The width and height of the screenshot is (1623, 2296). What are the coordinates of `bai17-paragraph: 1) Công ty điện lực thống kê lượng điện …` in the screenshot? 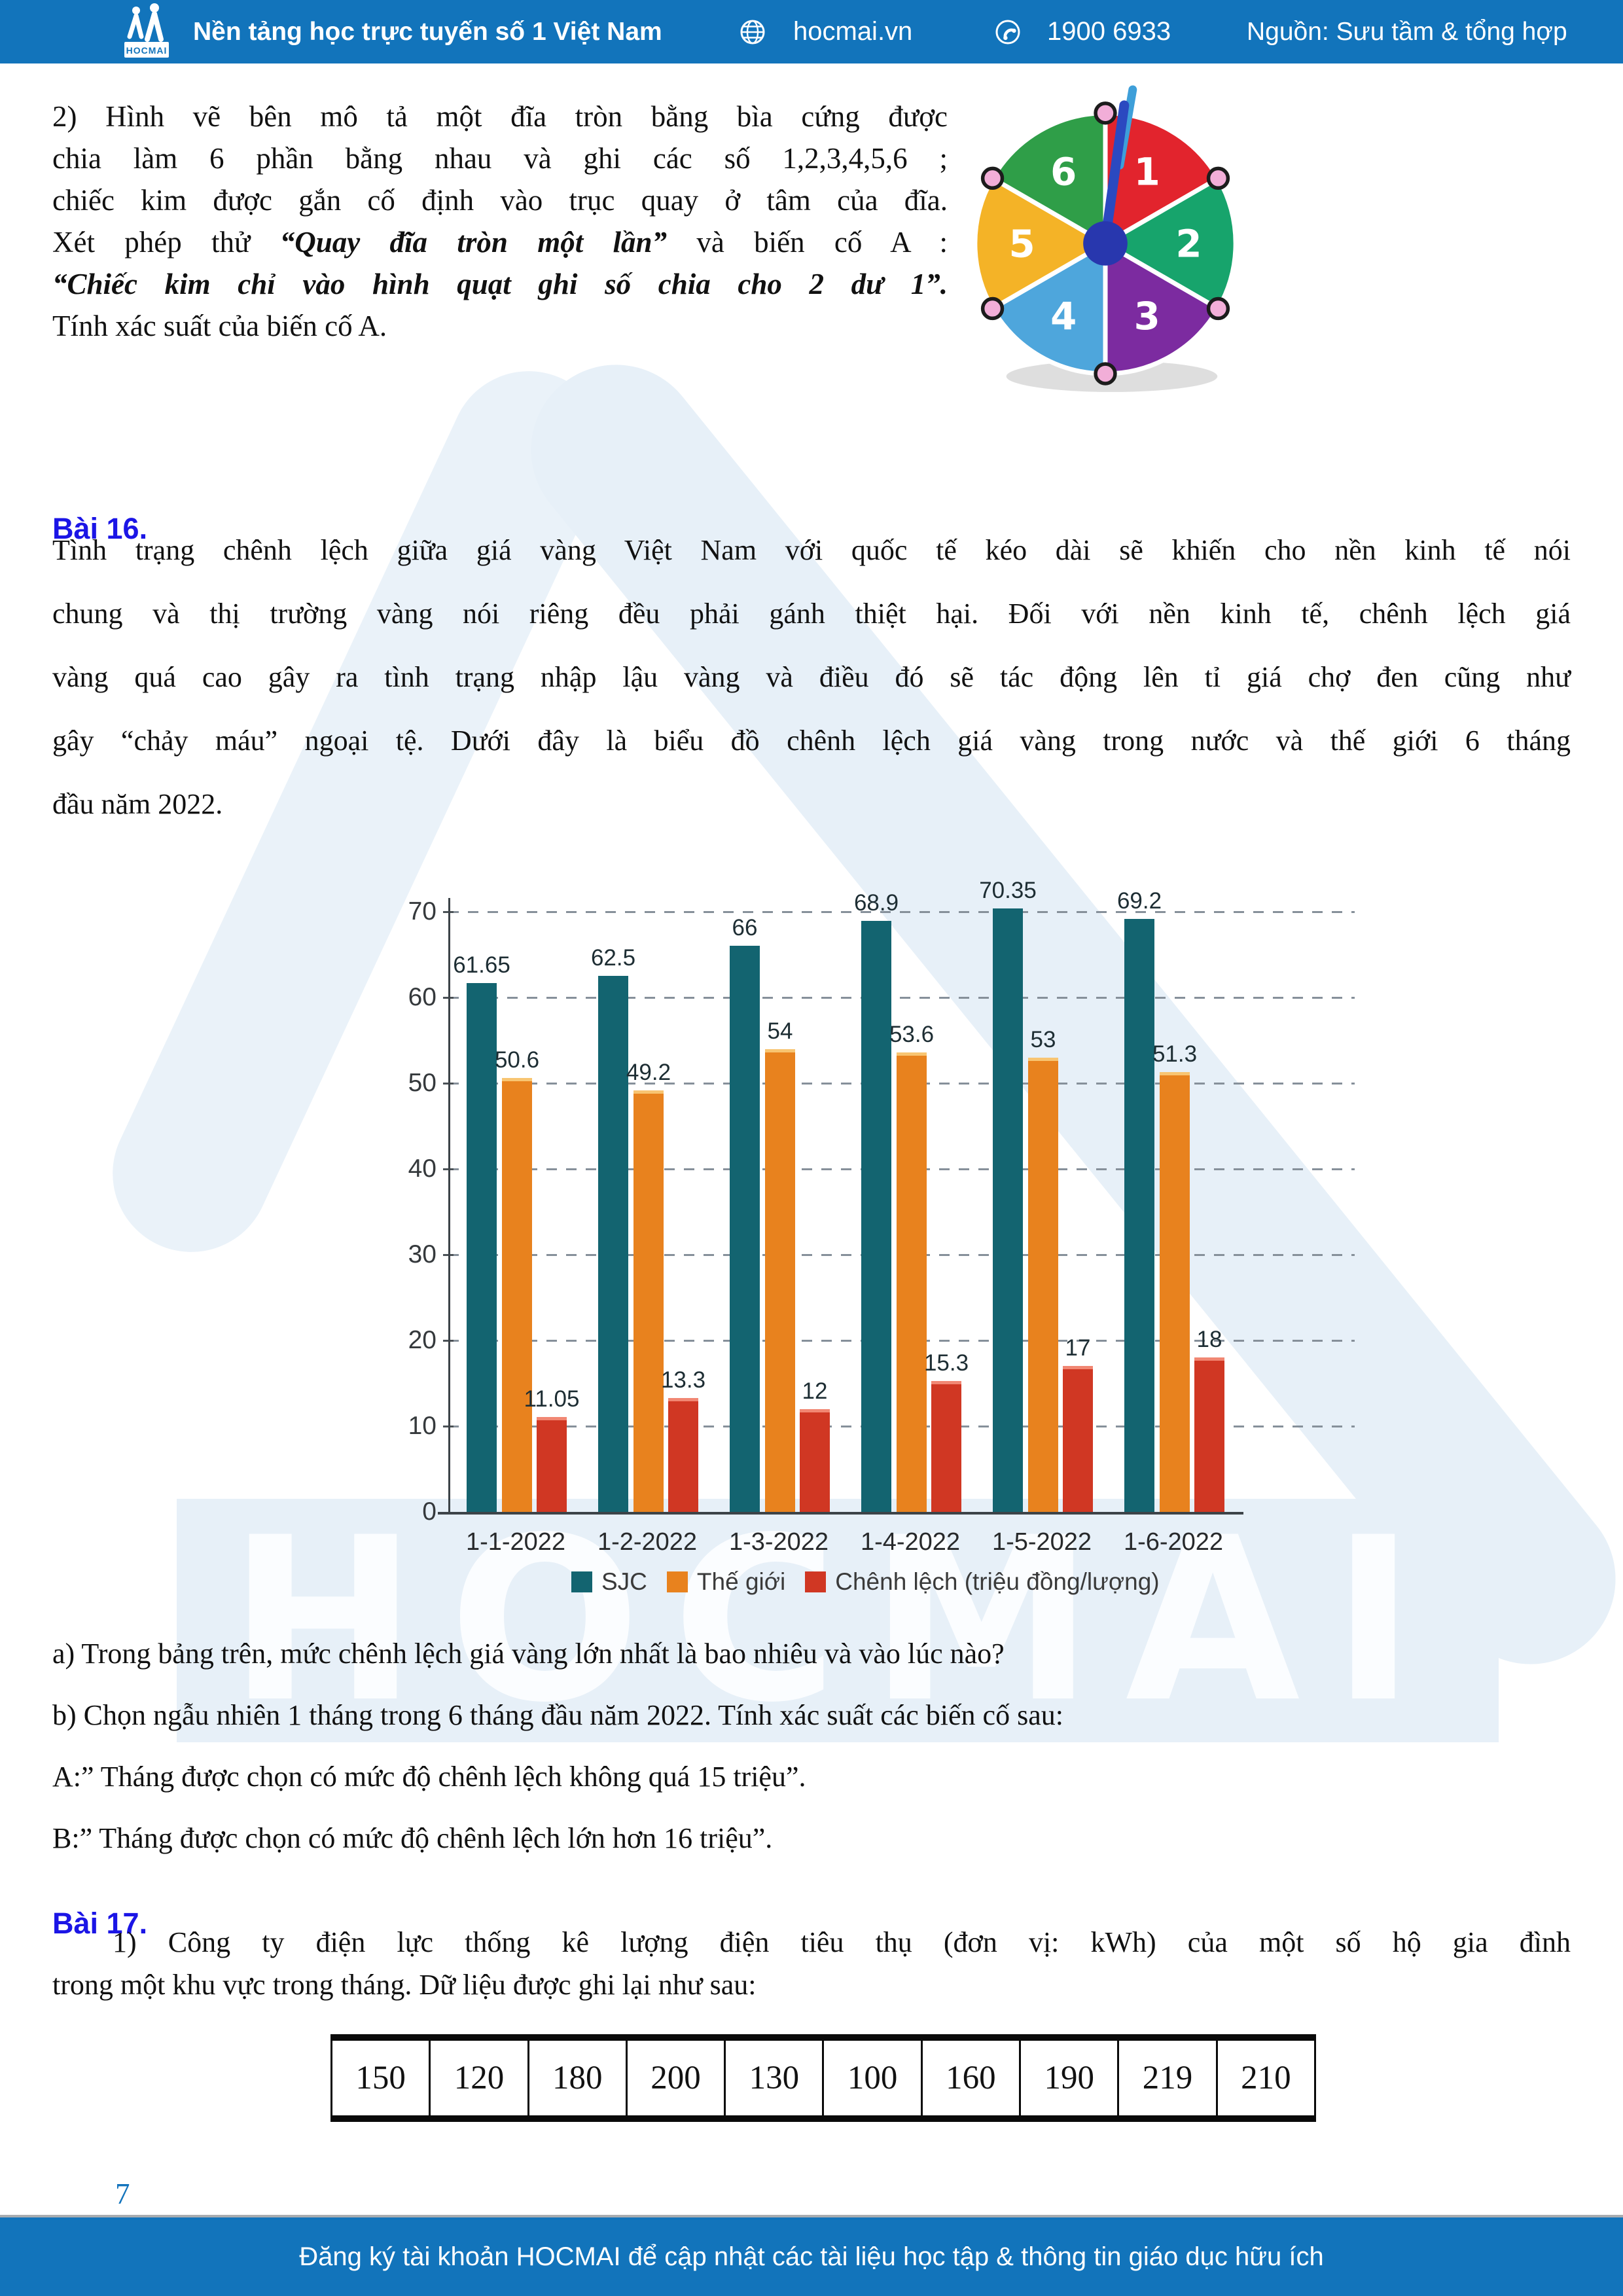 It's located at (811, 1963).